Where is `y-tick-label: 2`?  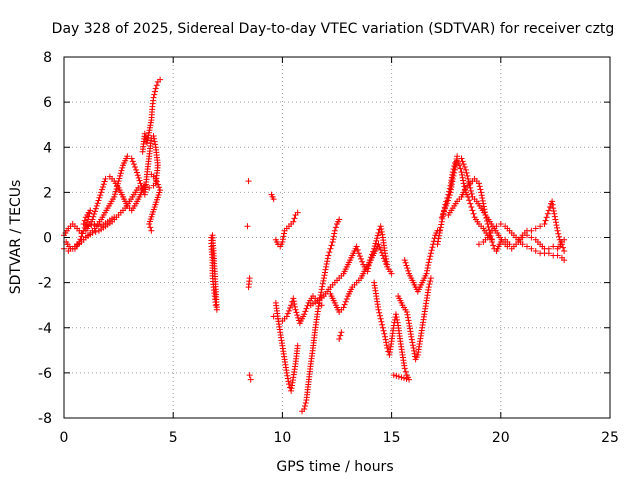
y-tick-label: 2 is located at coordinates (47, 193).